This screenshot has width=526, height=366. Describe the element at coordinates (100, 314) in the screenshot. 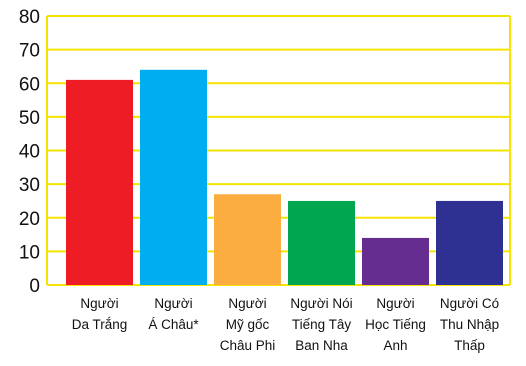

I see `x-tick-label: Người Da Trắng` at that location.